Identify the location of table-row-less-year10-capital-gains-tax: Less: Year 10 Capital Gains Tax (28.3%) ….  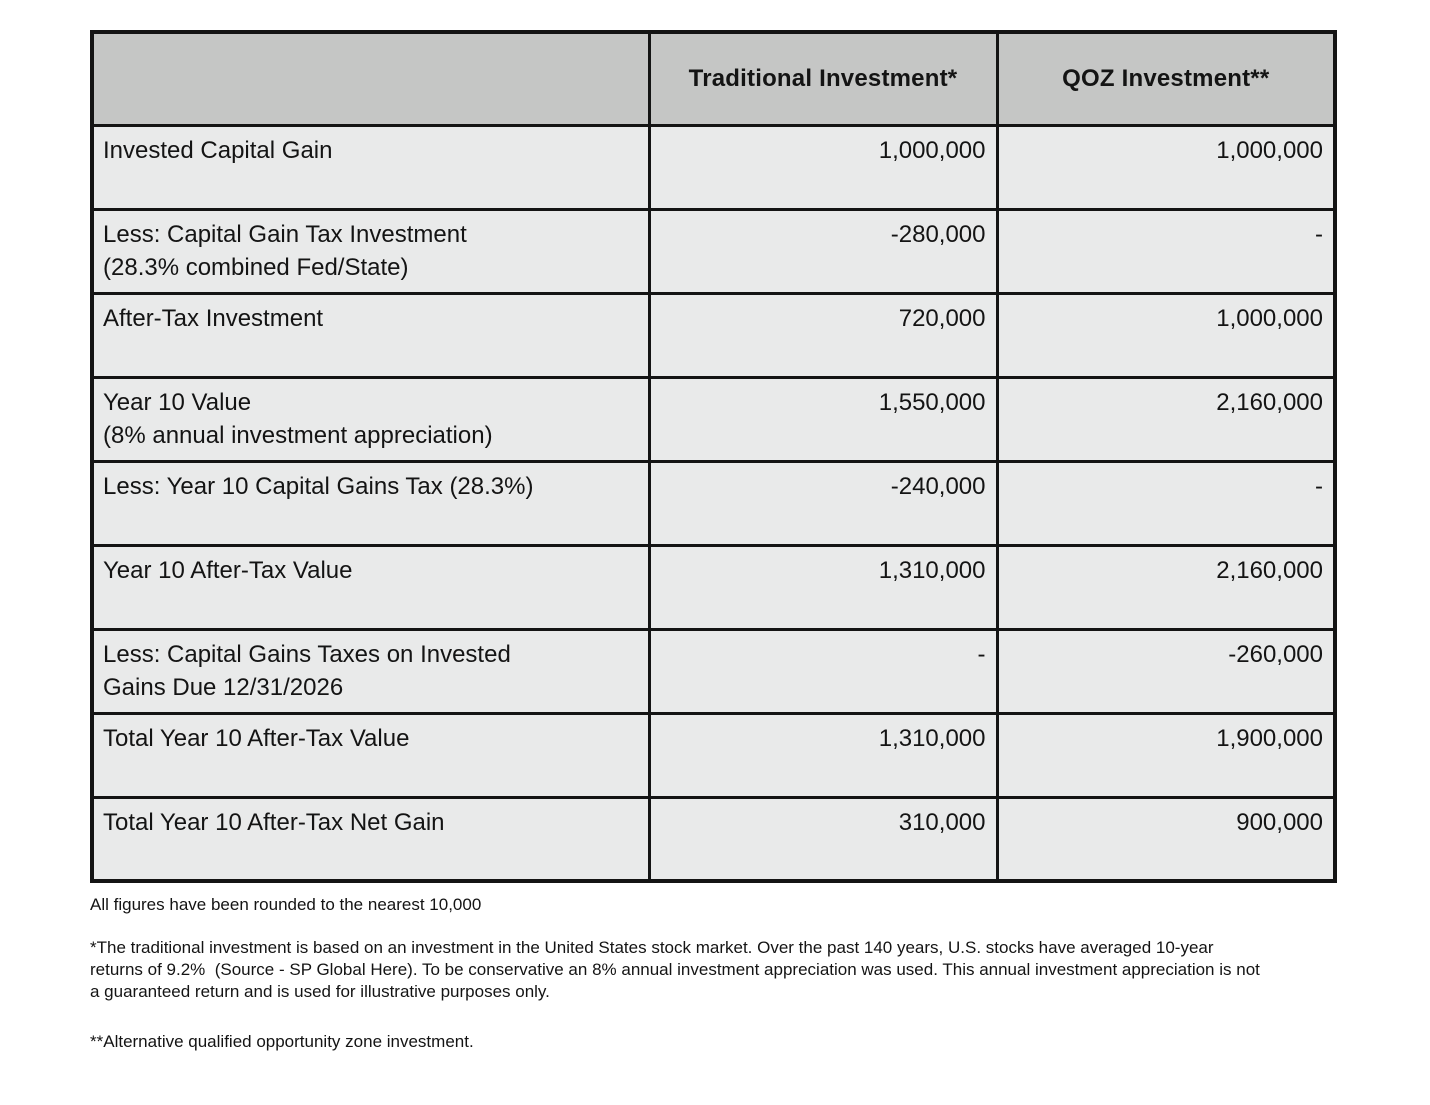
(713, 503).